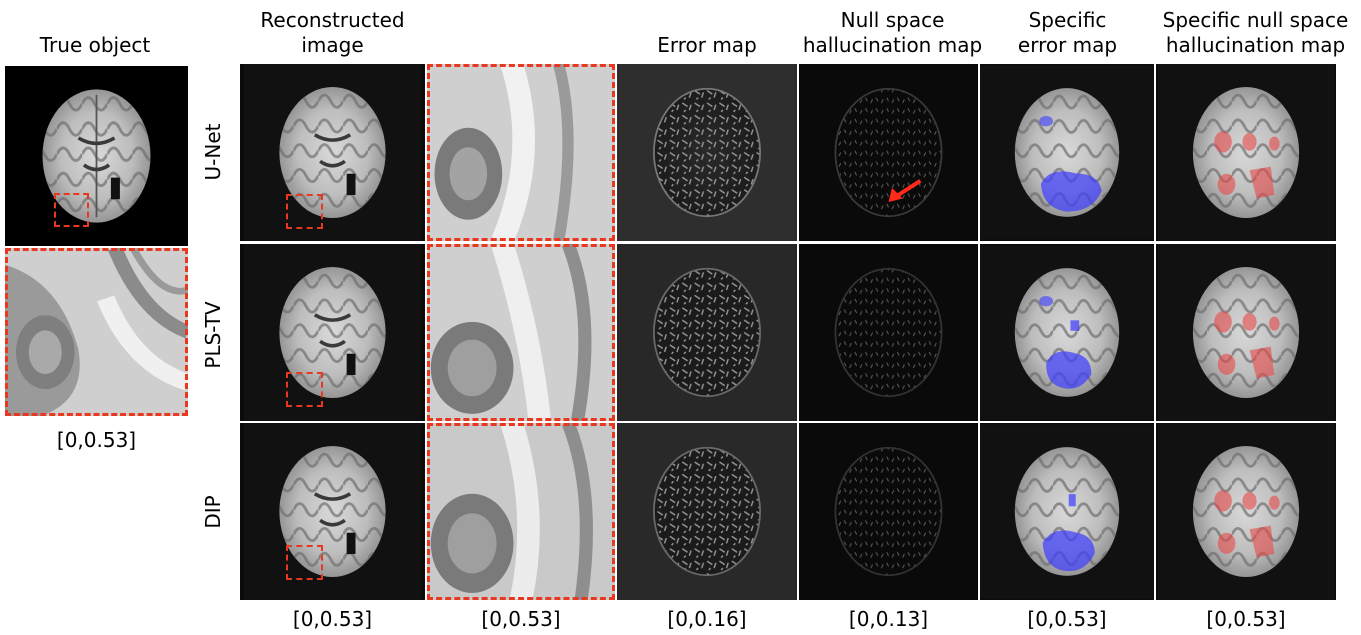  I want to click on zoom-plstv, so click(521, 332).